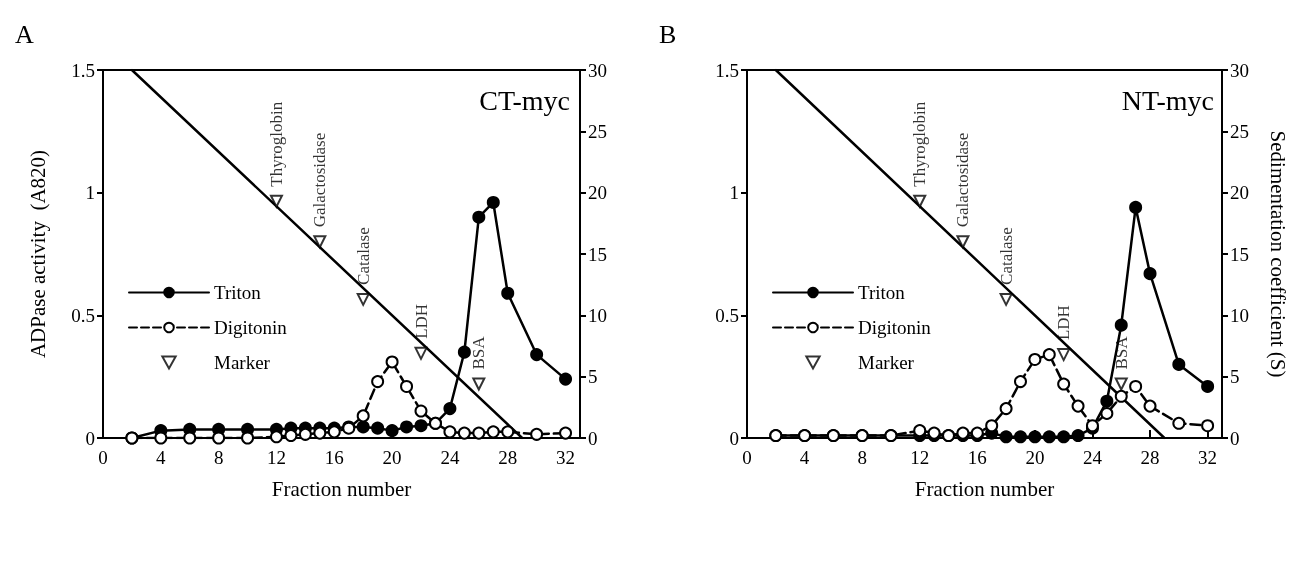 The image size is (1304, 561). What do you see at coordinates (668, 34) in the screenshot?
I see `chart-title: B` at bounding box center [668, 34].